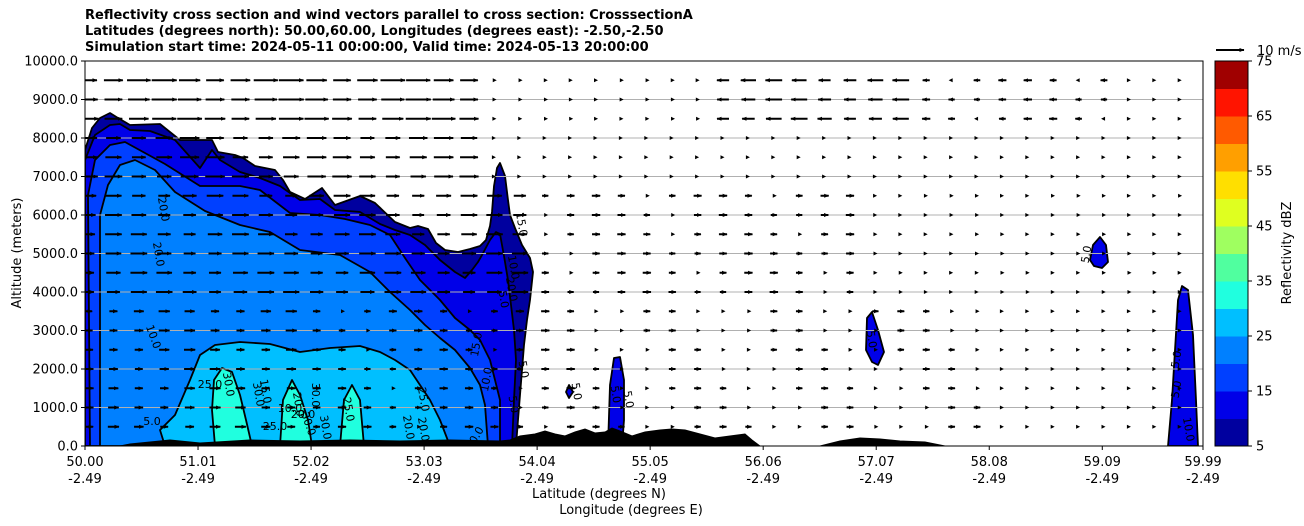 Image resolution: width=1304 pixels, height=526 pixels. I want to click on y-tick-label: 0.0, so click(67, 447).